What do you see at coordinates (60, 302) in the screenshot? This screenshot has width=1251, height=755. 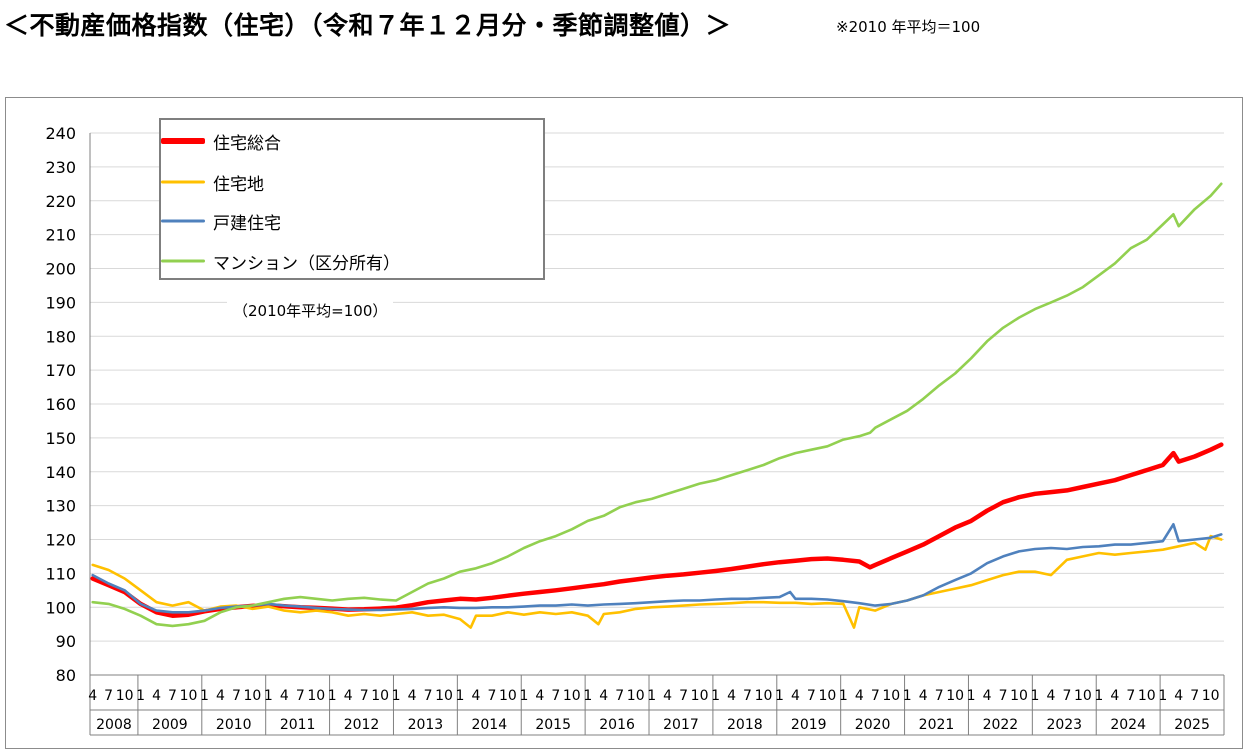 I see `y-tick-label: 190` at bounding box center [60, 302].